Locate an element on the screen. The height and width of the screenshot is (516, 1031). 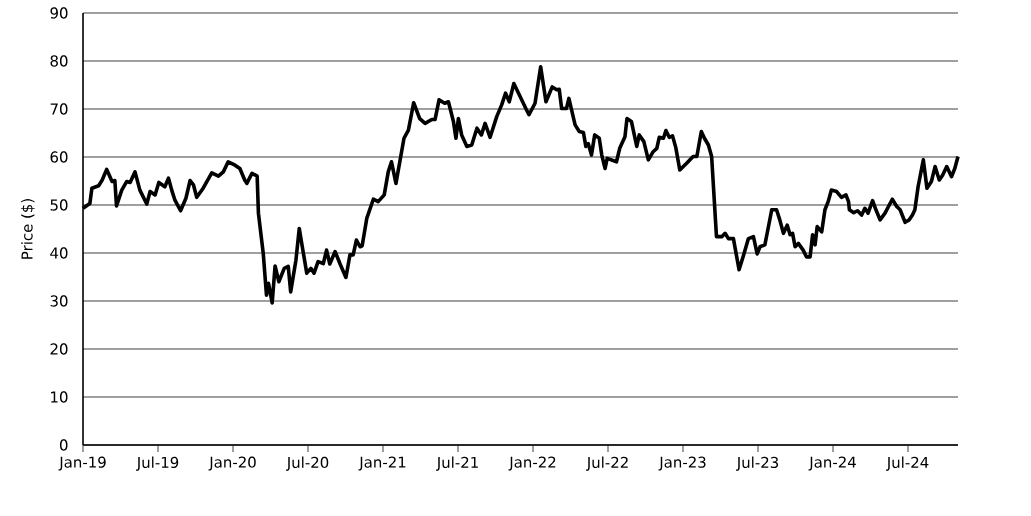
x-tick-label: Jul-24 is located at coordinates (907, 463).